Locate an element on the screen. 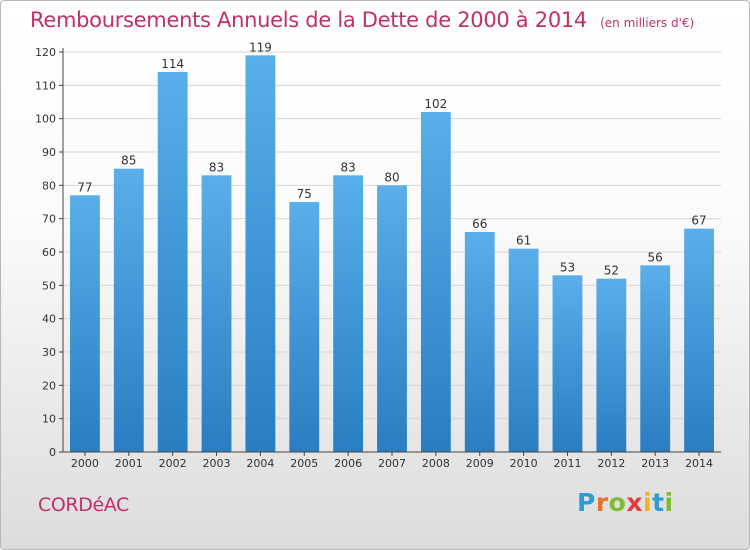 This screenshot has width=750, height=550. x-tick-label: 2009 is located at coordinates (480, 463).